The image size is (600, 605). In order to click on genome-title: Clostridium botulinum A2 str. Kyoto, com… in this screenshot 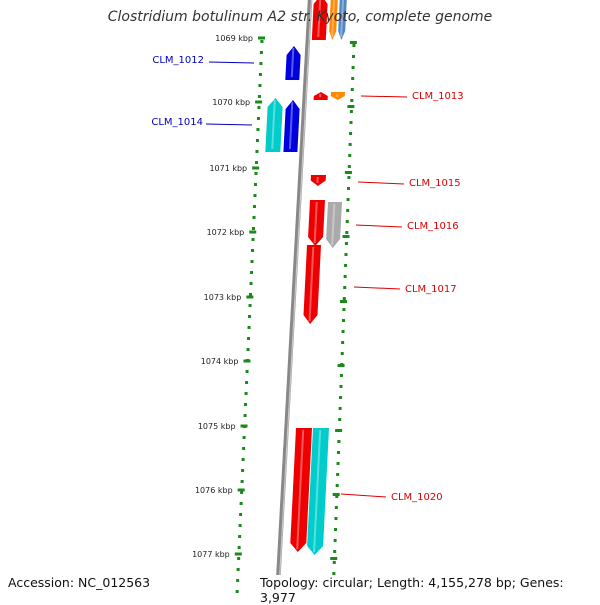, I will do `click(300, 17)`.